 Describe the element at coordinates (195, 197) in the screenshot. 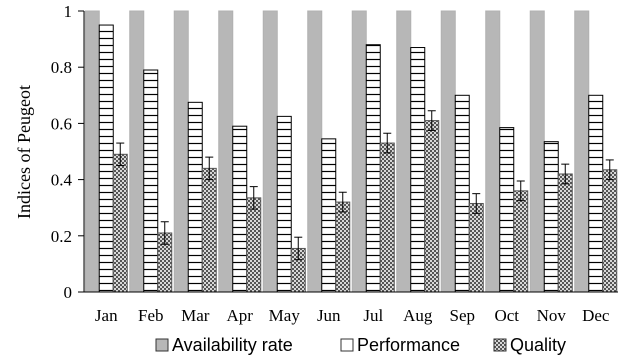

I see `bar-performance-mar` at that location.